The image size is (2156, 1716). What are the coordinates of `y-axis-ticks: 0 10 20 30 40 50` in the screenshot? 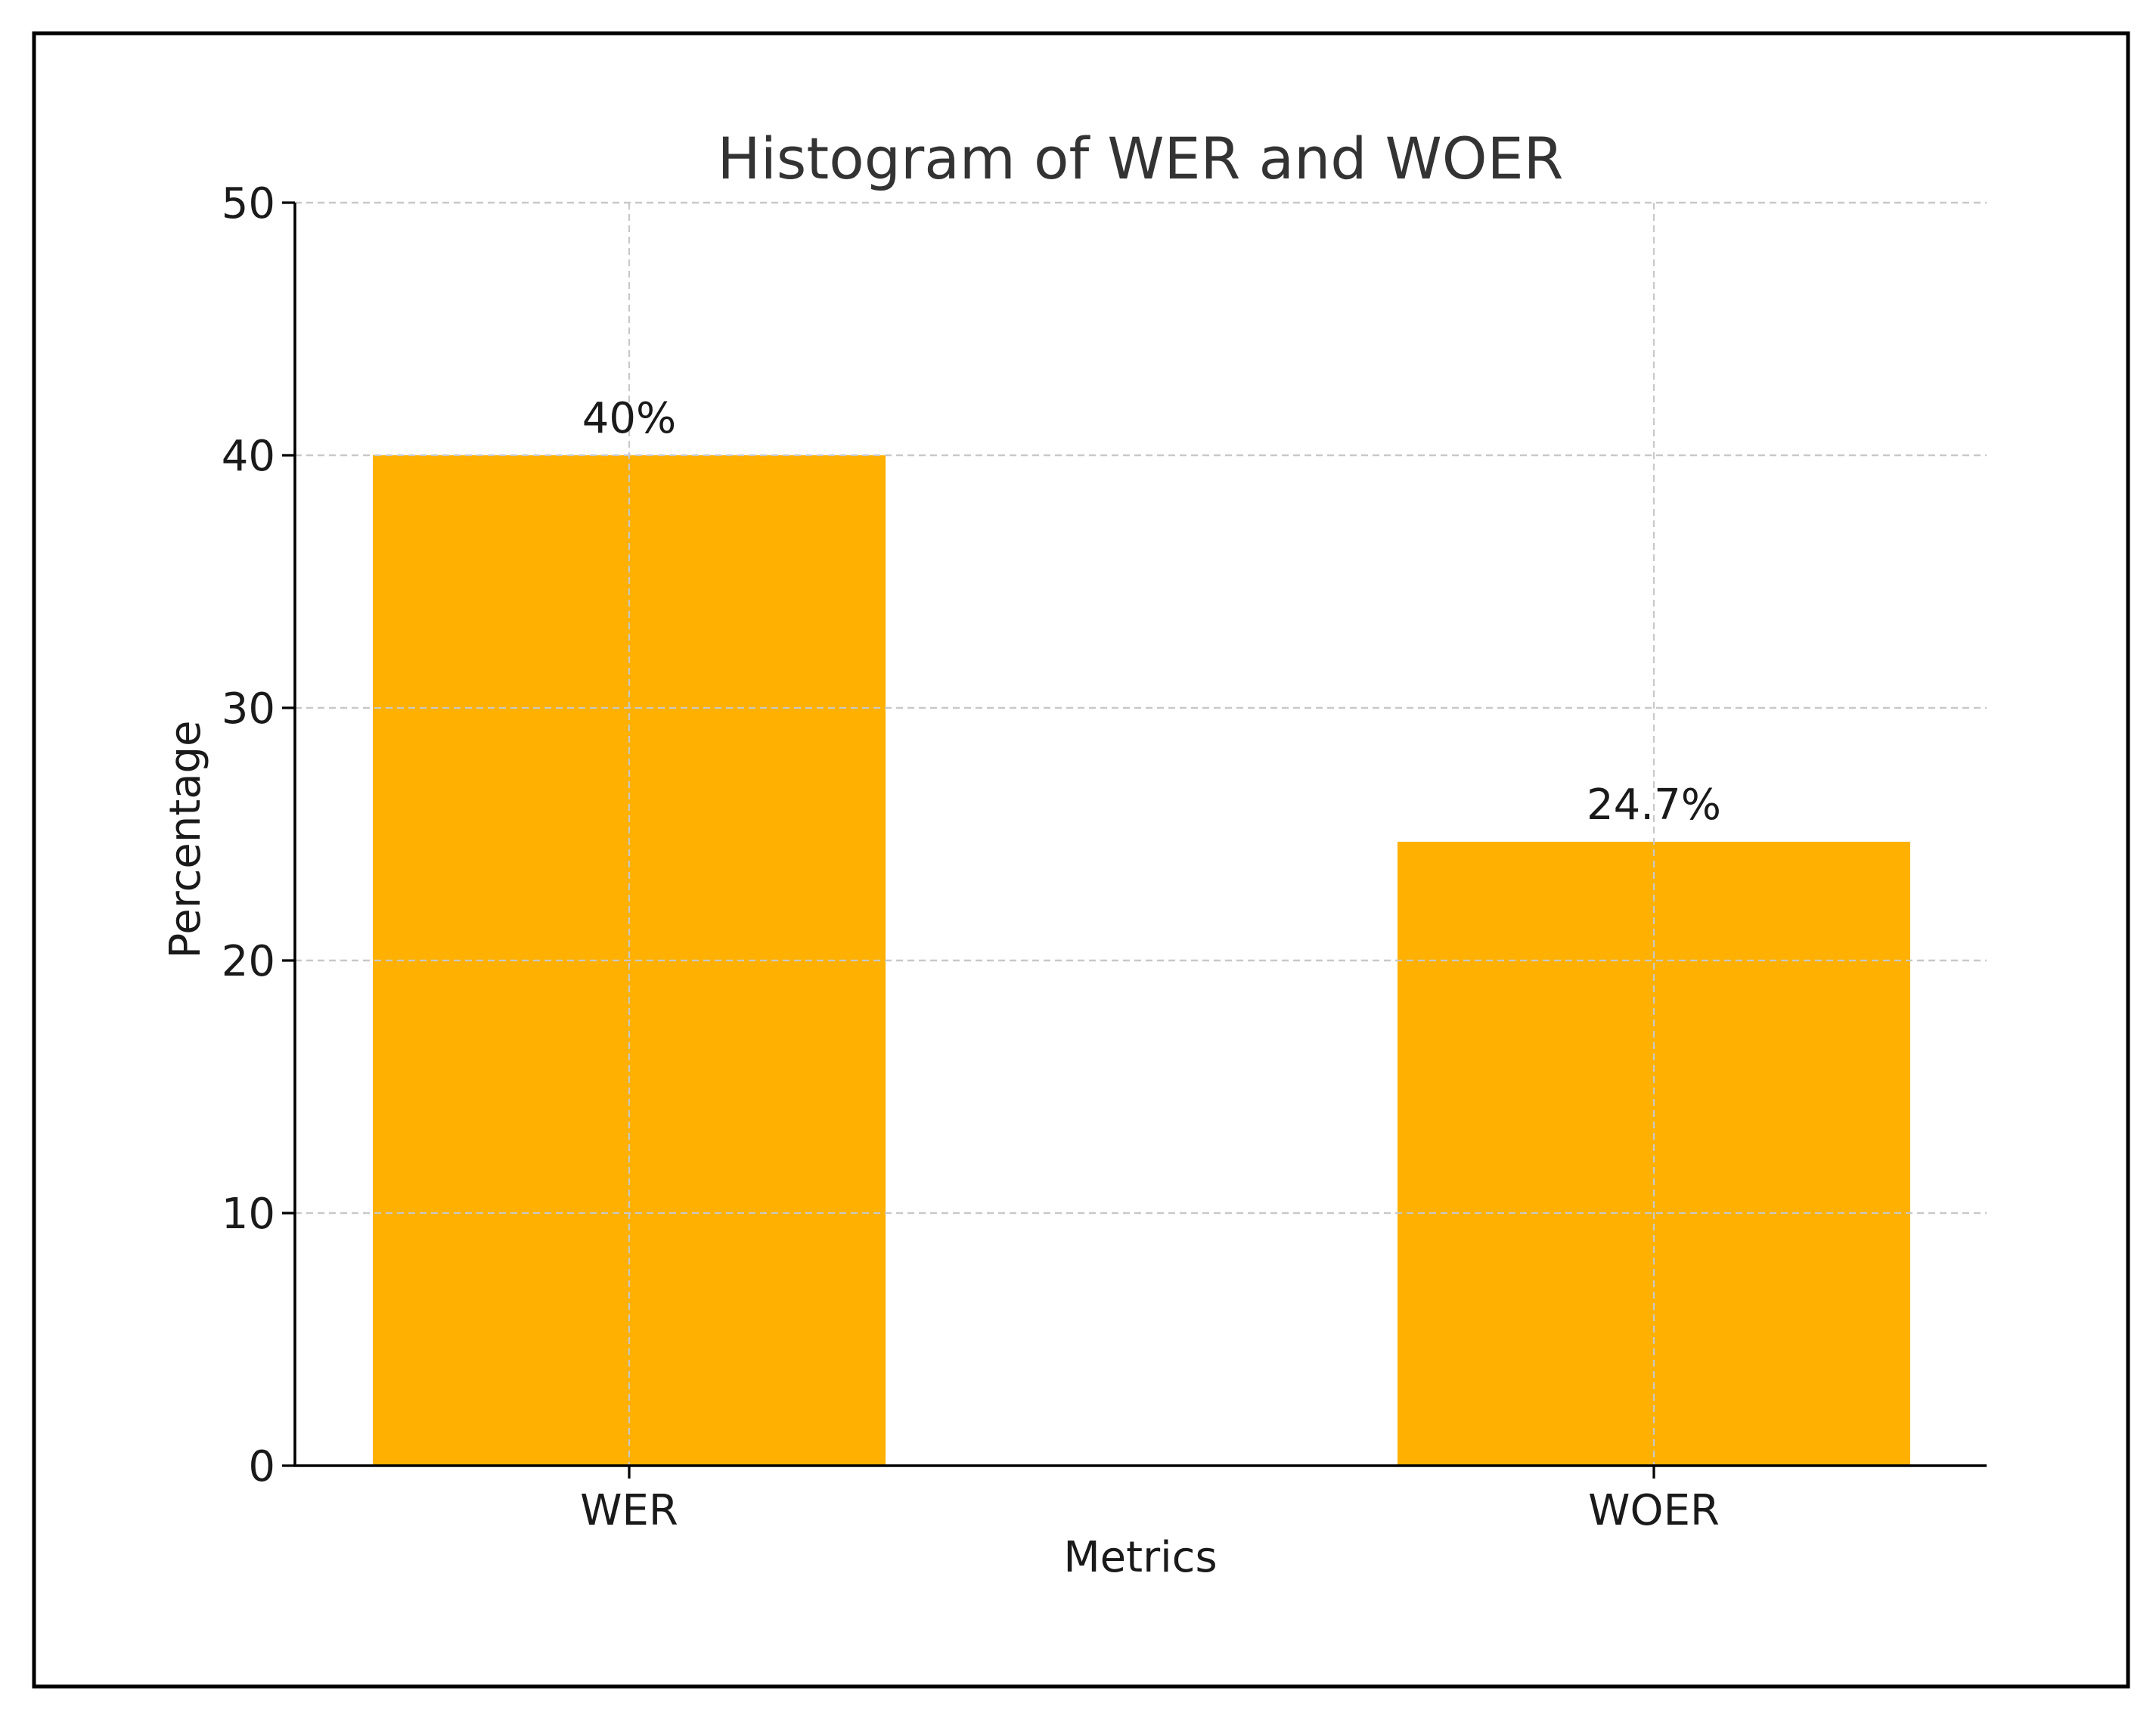 It's located at (258, 835).